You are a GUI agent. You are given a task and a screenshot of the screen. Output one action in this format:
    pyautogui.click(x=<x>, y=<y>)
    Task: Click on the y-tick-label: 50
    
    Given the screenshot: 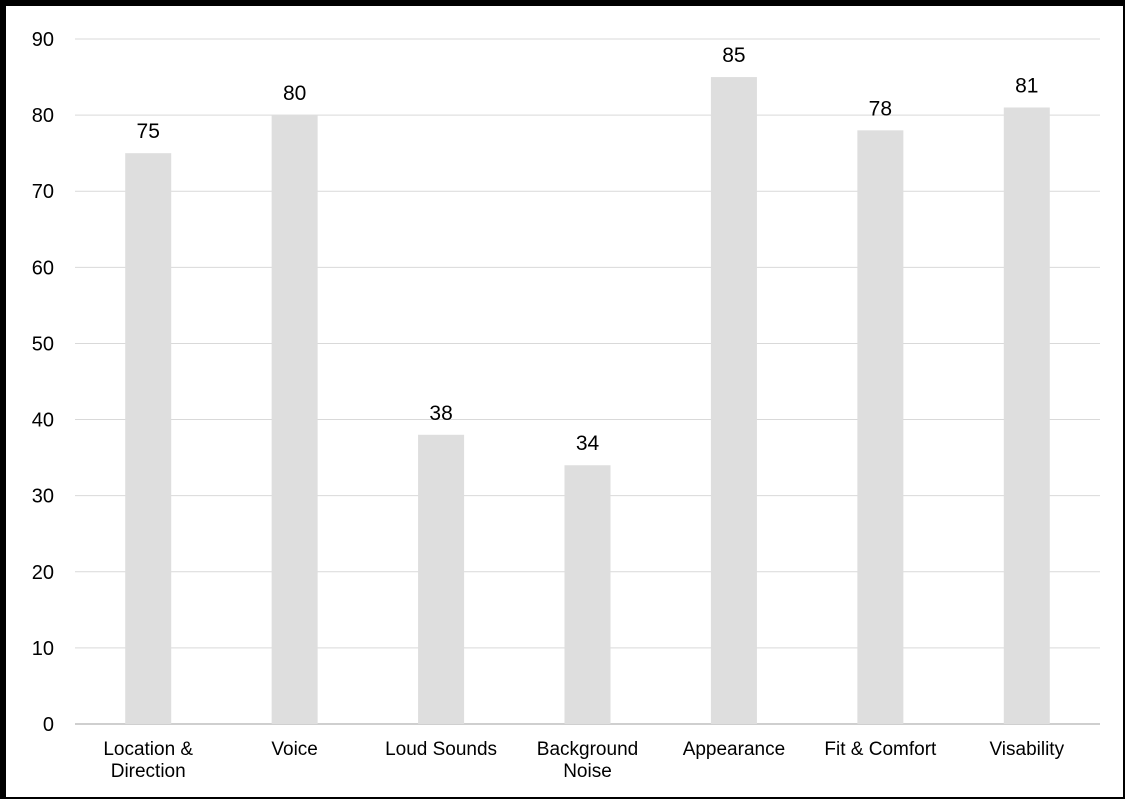 What is the action you would take?
    pyautogui.click(x=43, y=344)
    